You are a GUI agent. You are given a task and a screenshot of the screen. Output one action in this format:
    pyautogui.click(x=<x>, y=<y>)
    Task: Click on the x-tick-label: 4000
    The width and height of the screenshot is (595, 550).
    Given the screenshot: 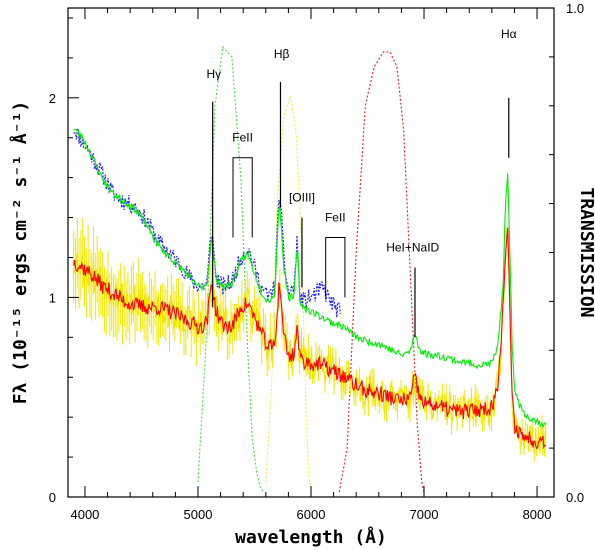 What is the action you would take?
    pyautogui.click(x=84, y=514)
    